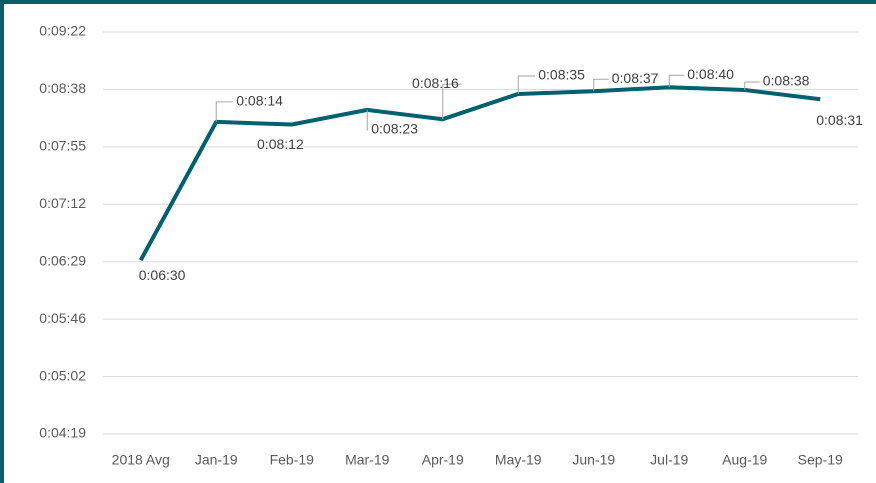 This screenshot has width=876, height=483. What do you see at coordinates (62, 31) in the screenshot?
I see `y-tick-label: 0:09:22` at bounding box center [62, 31].